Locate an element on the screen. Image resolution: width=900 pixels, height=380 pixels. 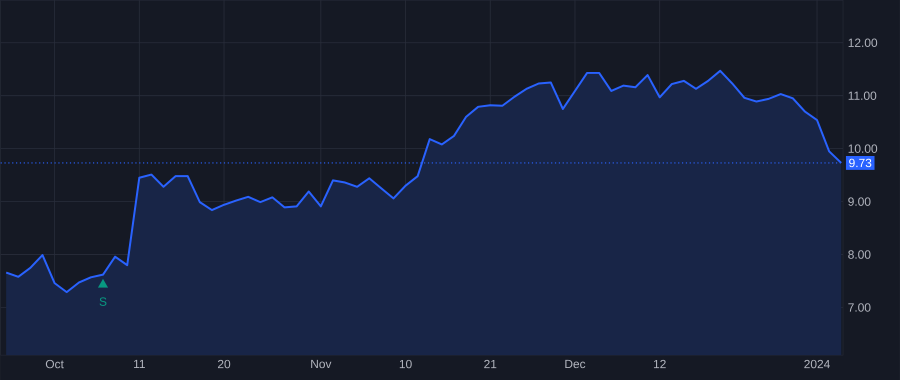
y-tick-label: 7.00 is located at coordinates (859, 307).